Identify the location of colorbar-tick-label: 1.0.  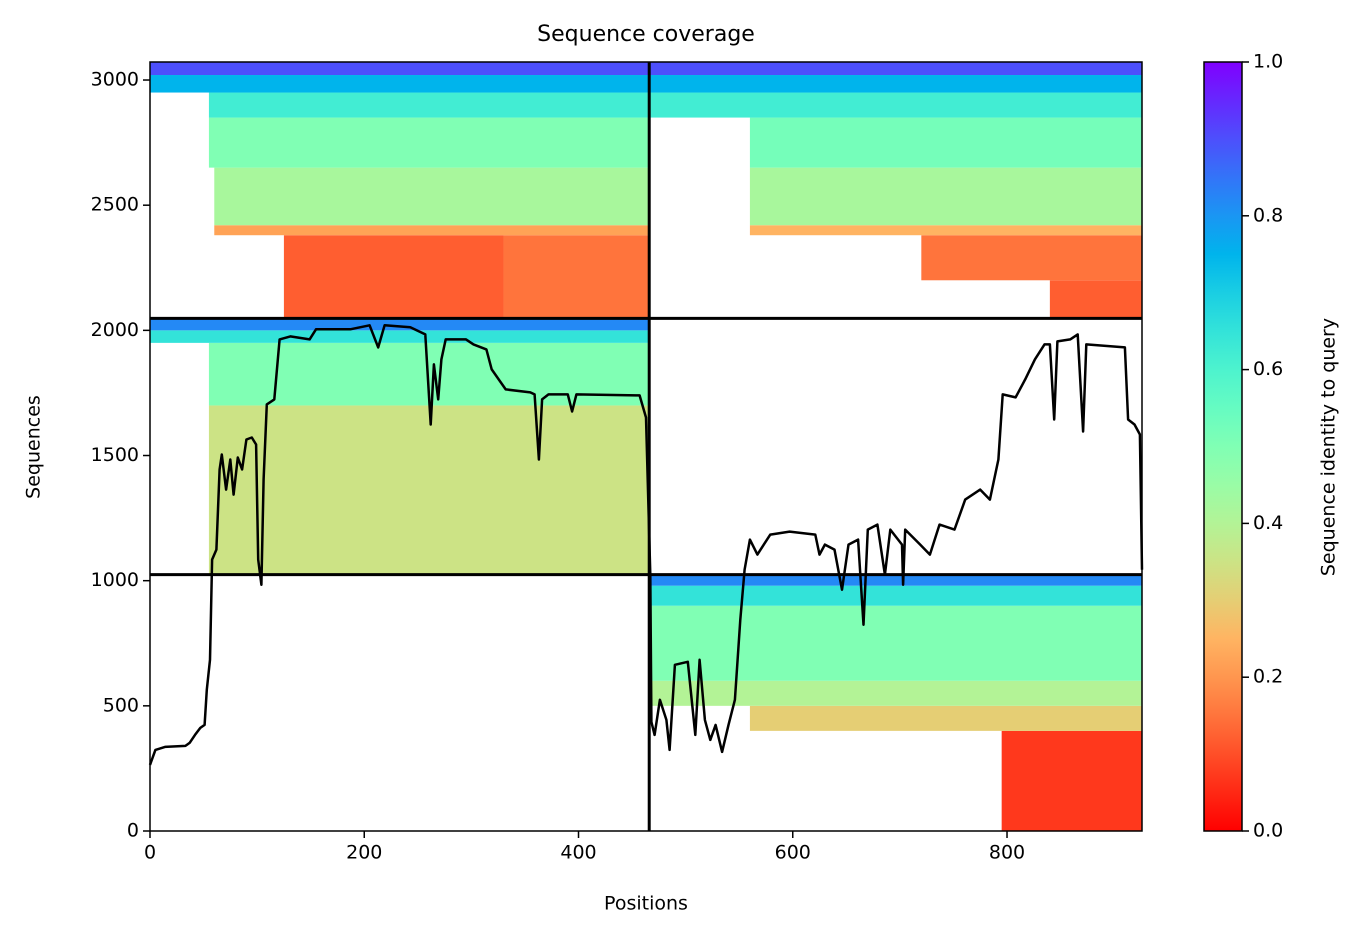
(1268, 62).